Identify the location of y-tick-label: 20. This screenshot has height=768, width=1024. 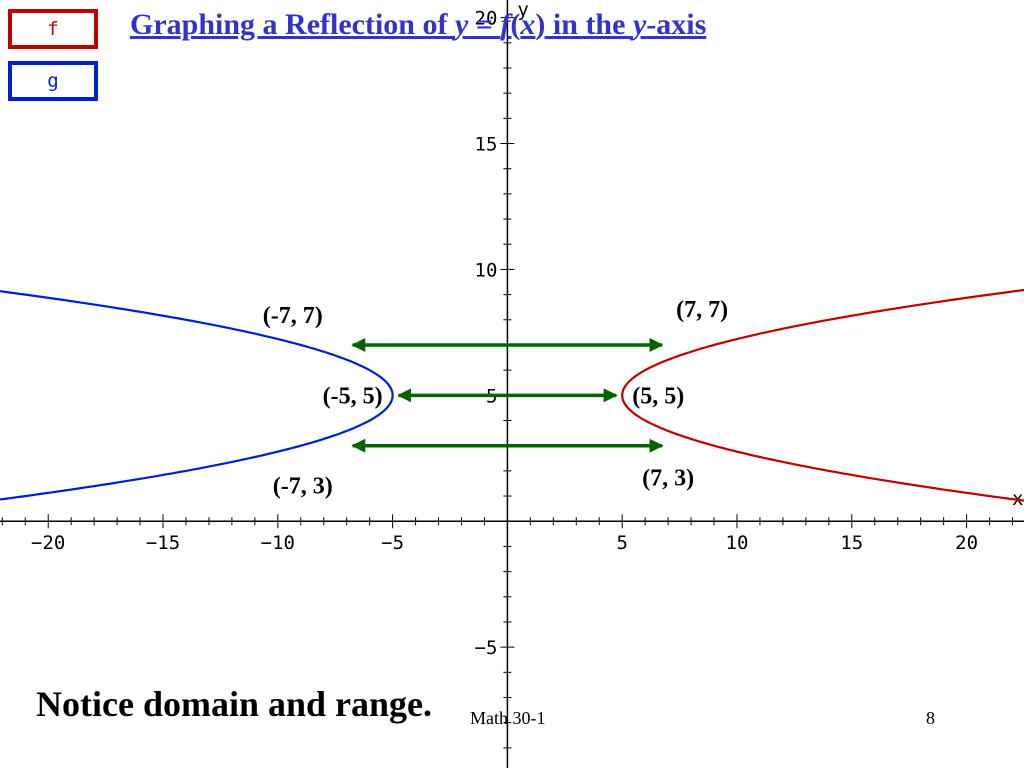
(486, 19).